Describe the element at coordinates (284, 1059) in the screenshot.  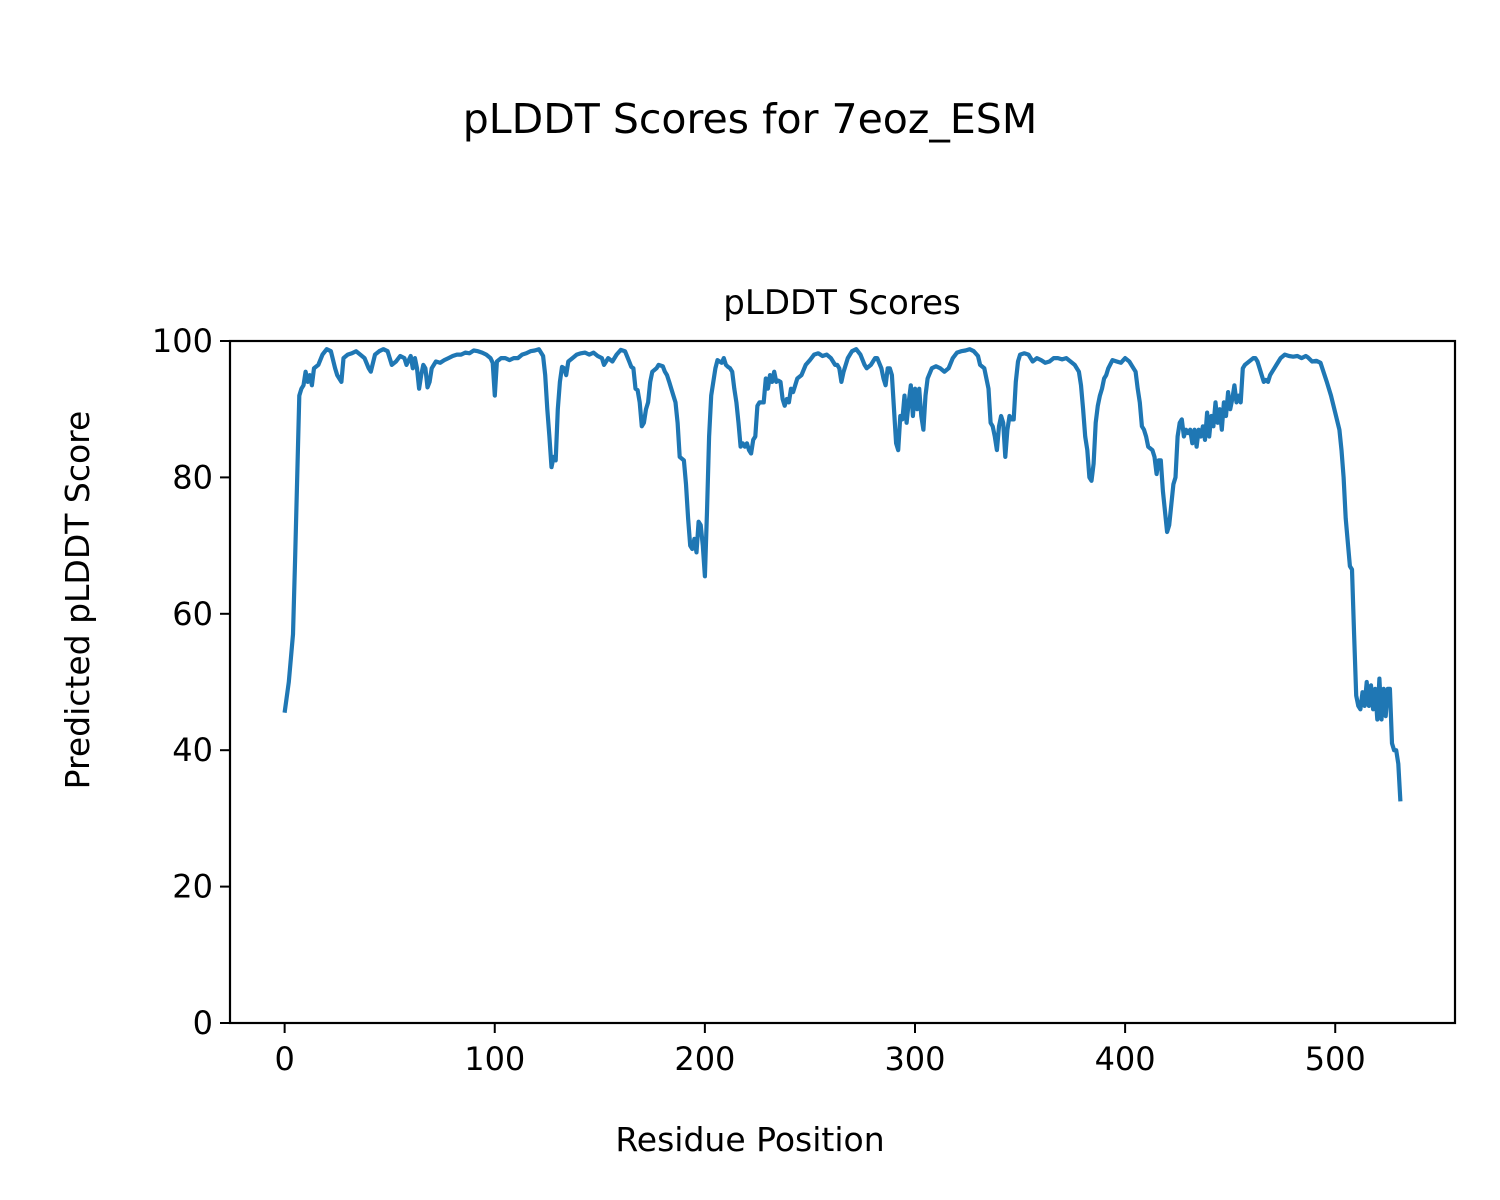
I see `x-tick-label: 0` at that location.